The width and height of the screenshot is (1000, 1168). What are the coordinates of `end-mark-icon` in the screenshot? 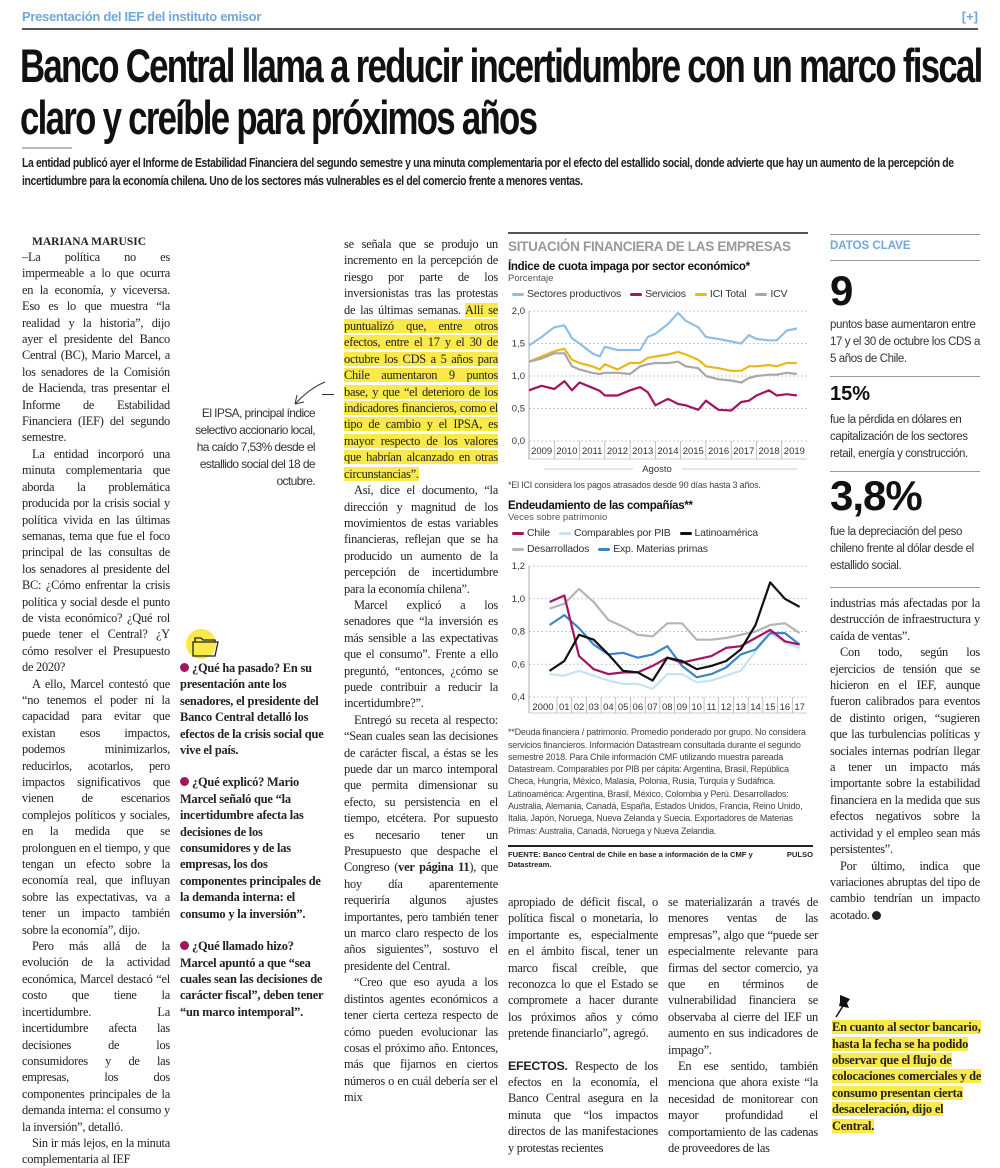 It's located at (877, 916).